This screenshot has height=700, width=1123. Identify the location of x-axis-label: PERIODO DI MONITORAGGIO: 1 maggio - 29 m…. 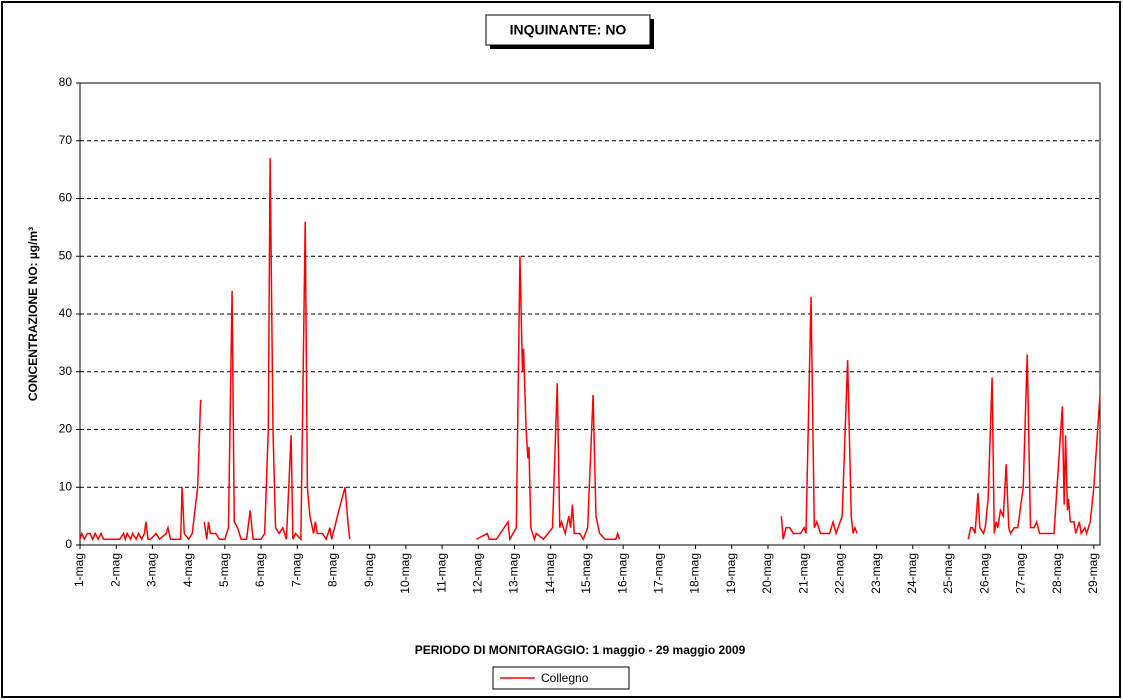
(580, 650).